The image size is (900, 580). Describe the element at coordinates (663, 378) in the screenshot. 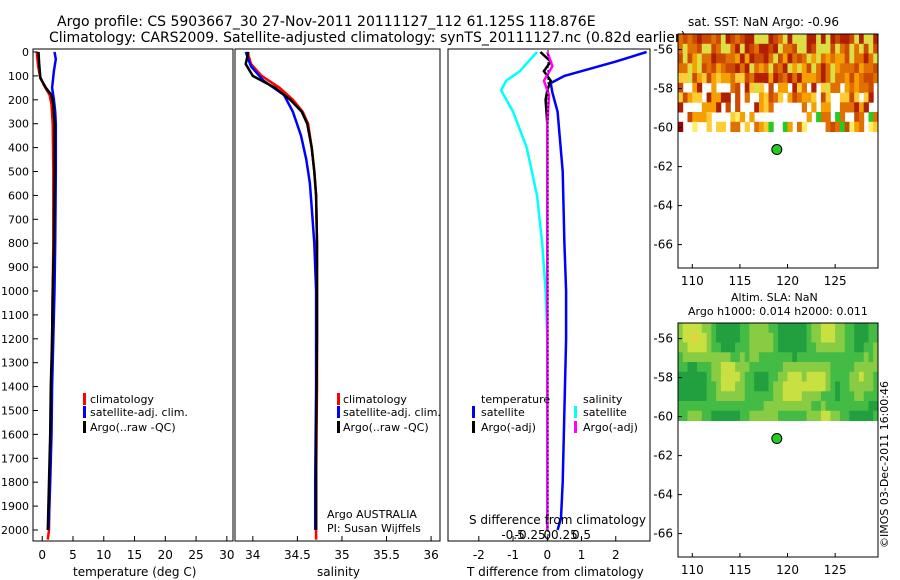

I see `y-tick-label: -58` at that location.